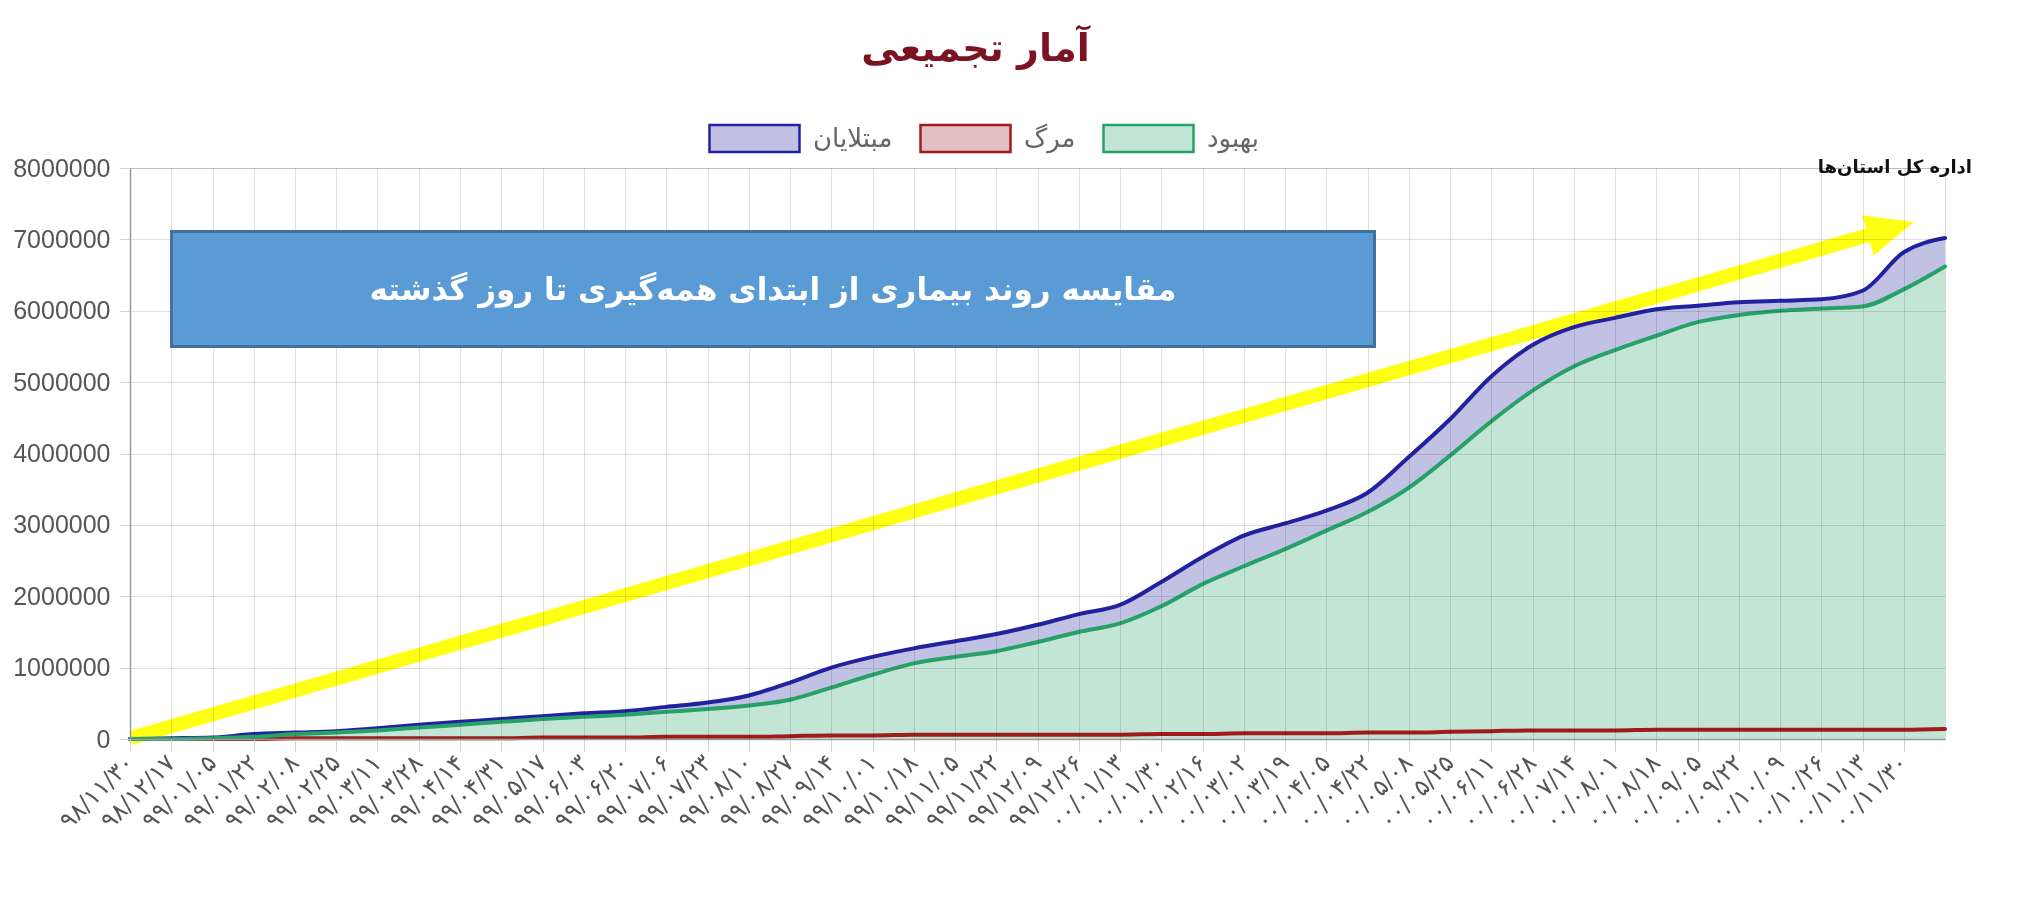 Image resolution: width=2018 pixels, height=902 pixels. Describe the element at coordinates (62, 167) in the screenshot. I see `y-tick-label: 8000000` at that location.